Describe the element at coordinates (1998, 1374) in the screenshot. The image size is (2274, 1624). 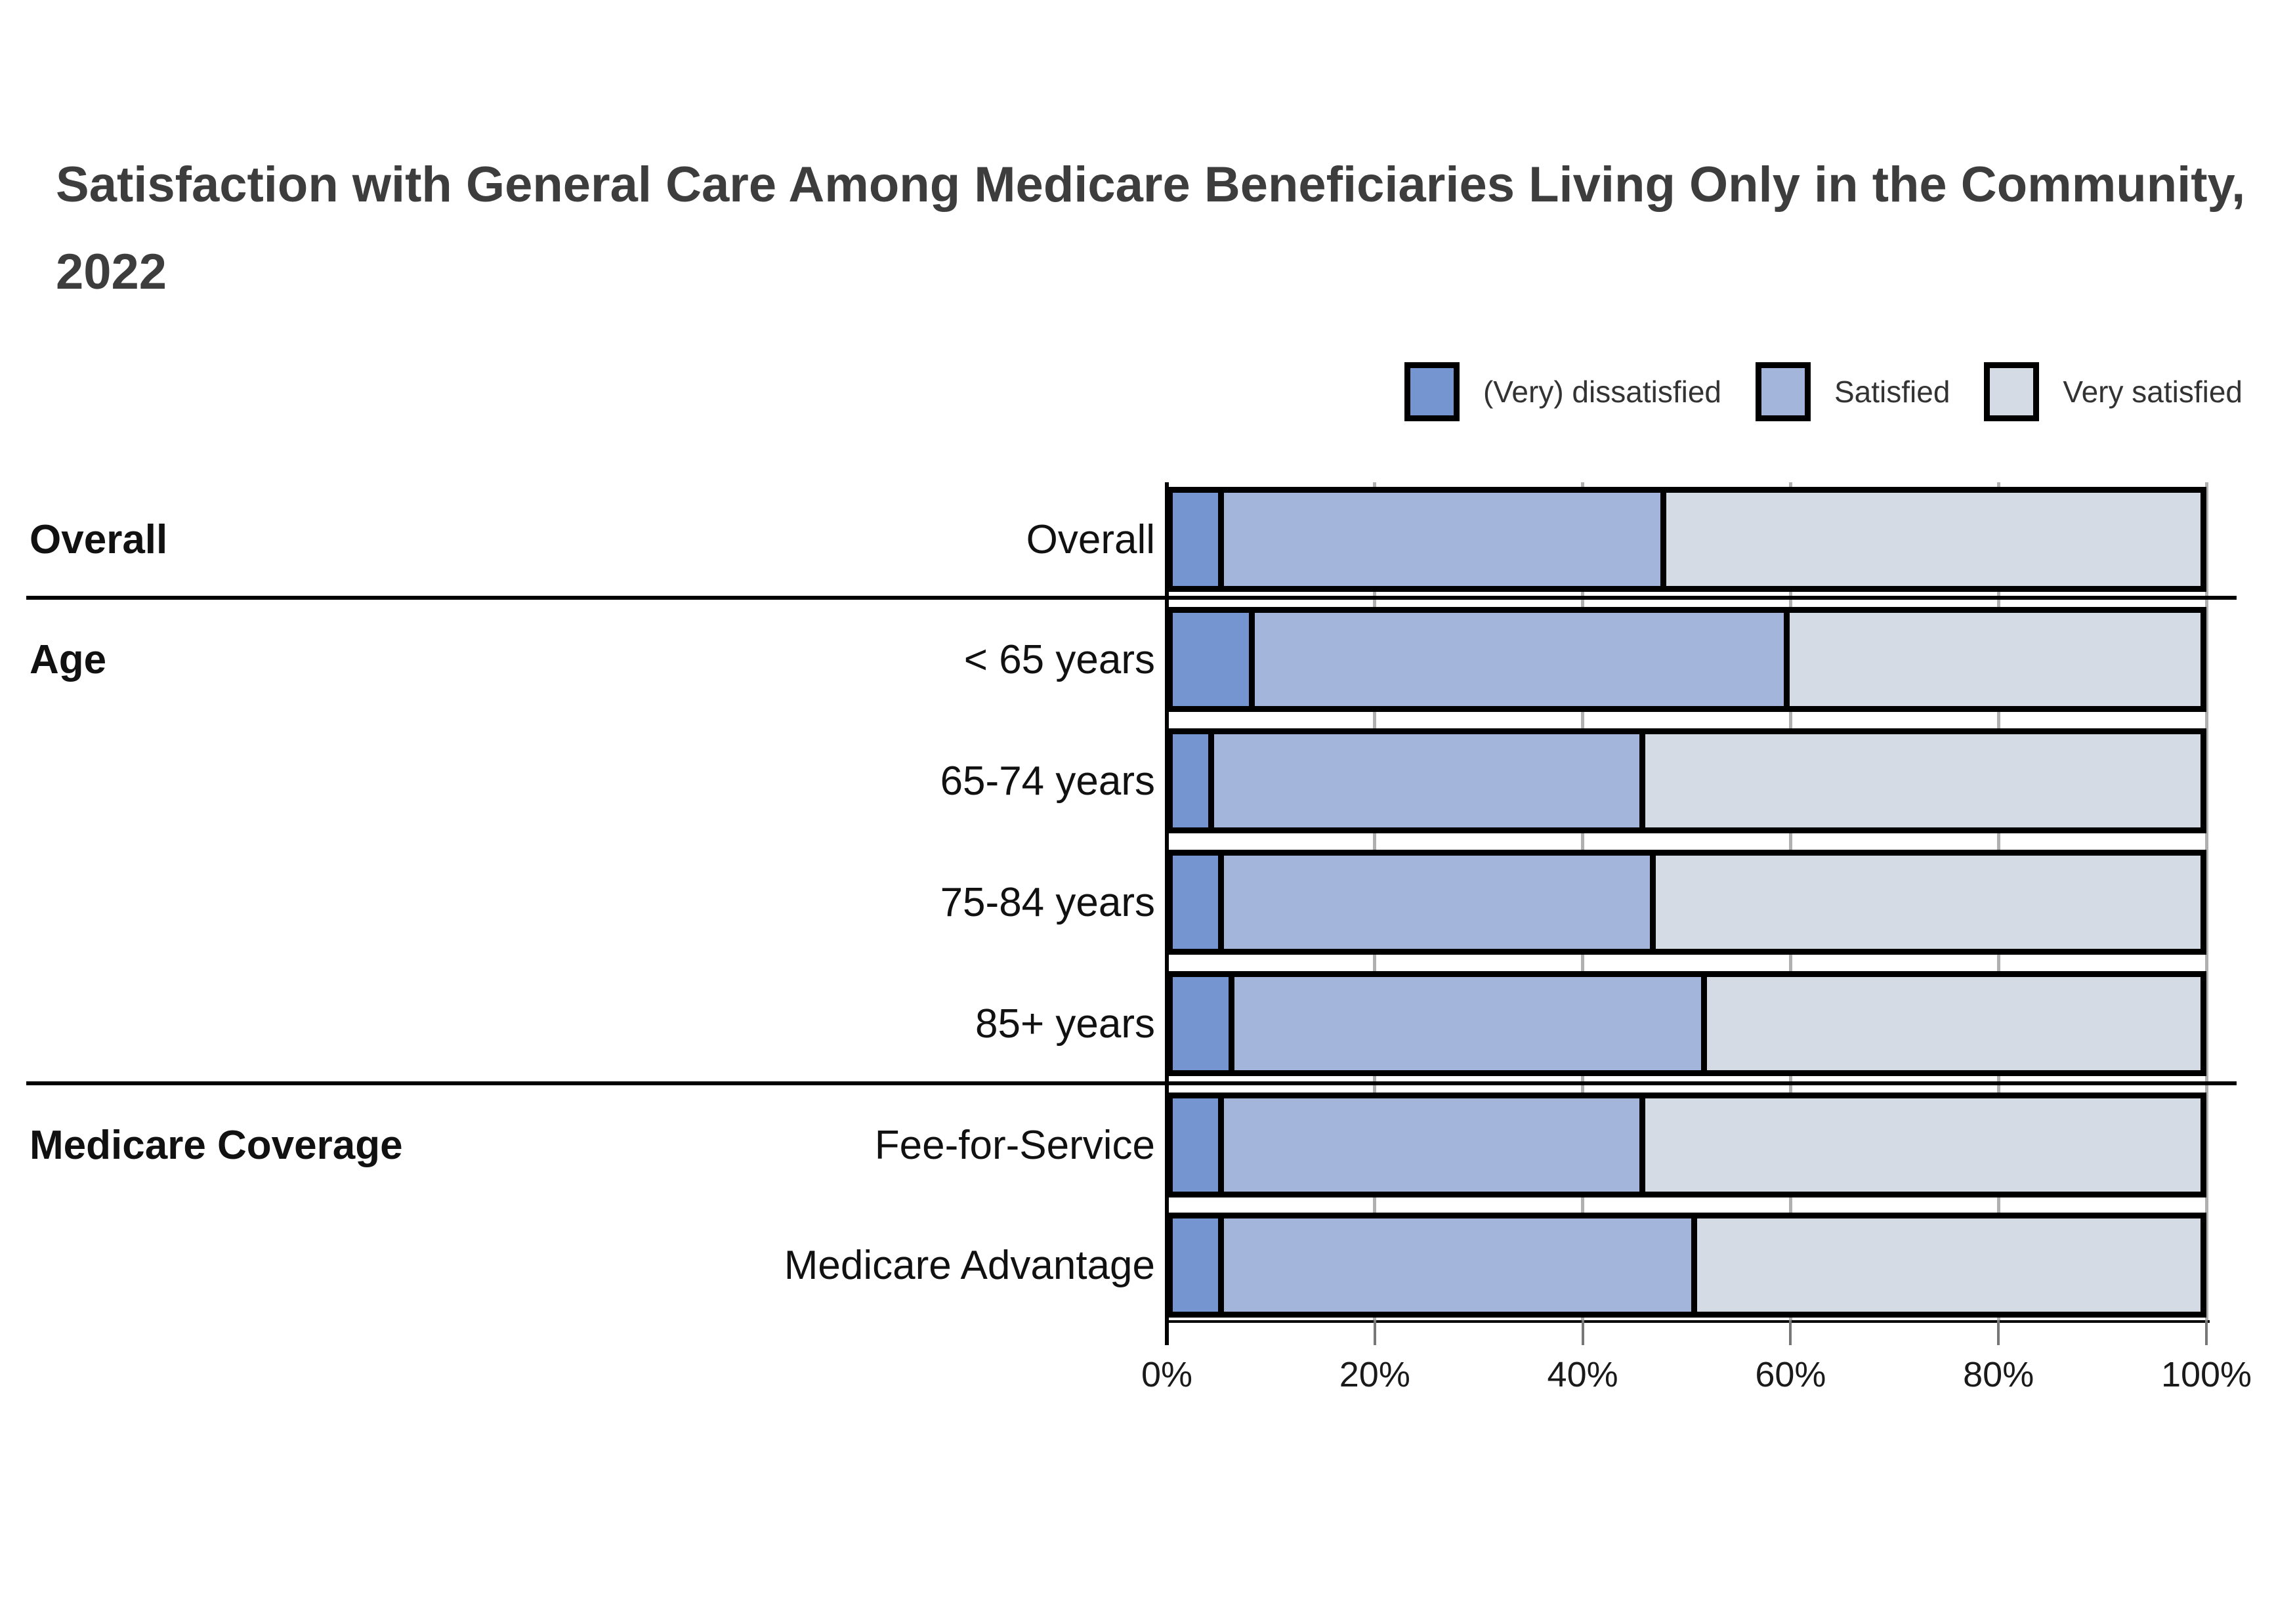
I see `x-tick-label-80: 80%` at that location.